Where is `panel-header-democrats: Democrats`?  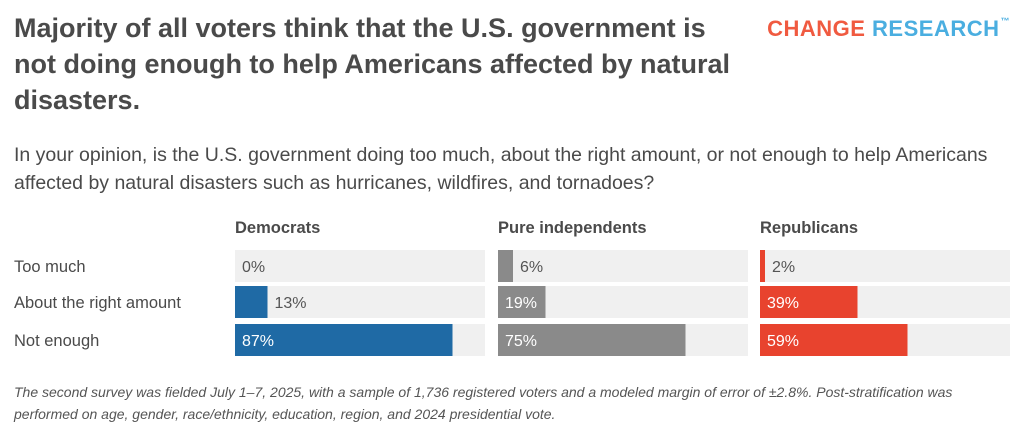
panel-header-democrats: Democrats is located at coordinates (277, 228).